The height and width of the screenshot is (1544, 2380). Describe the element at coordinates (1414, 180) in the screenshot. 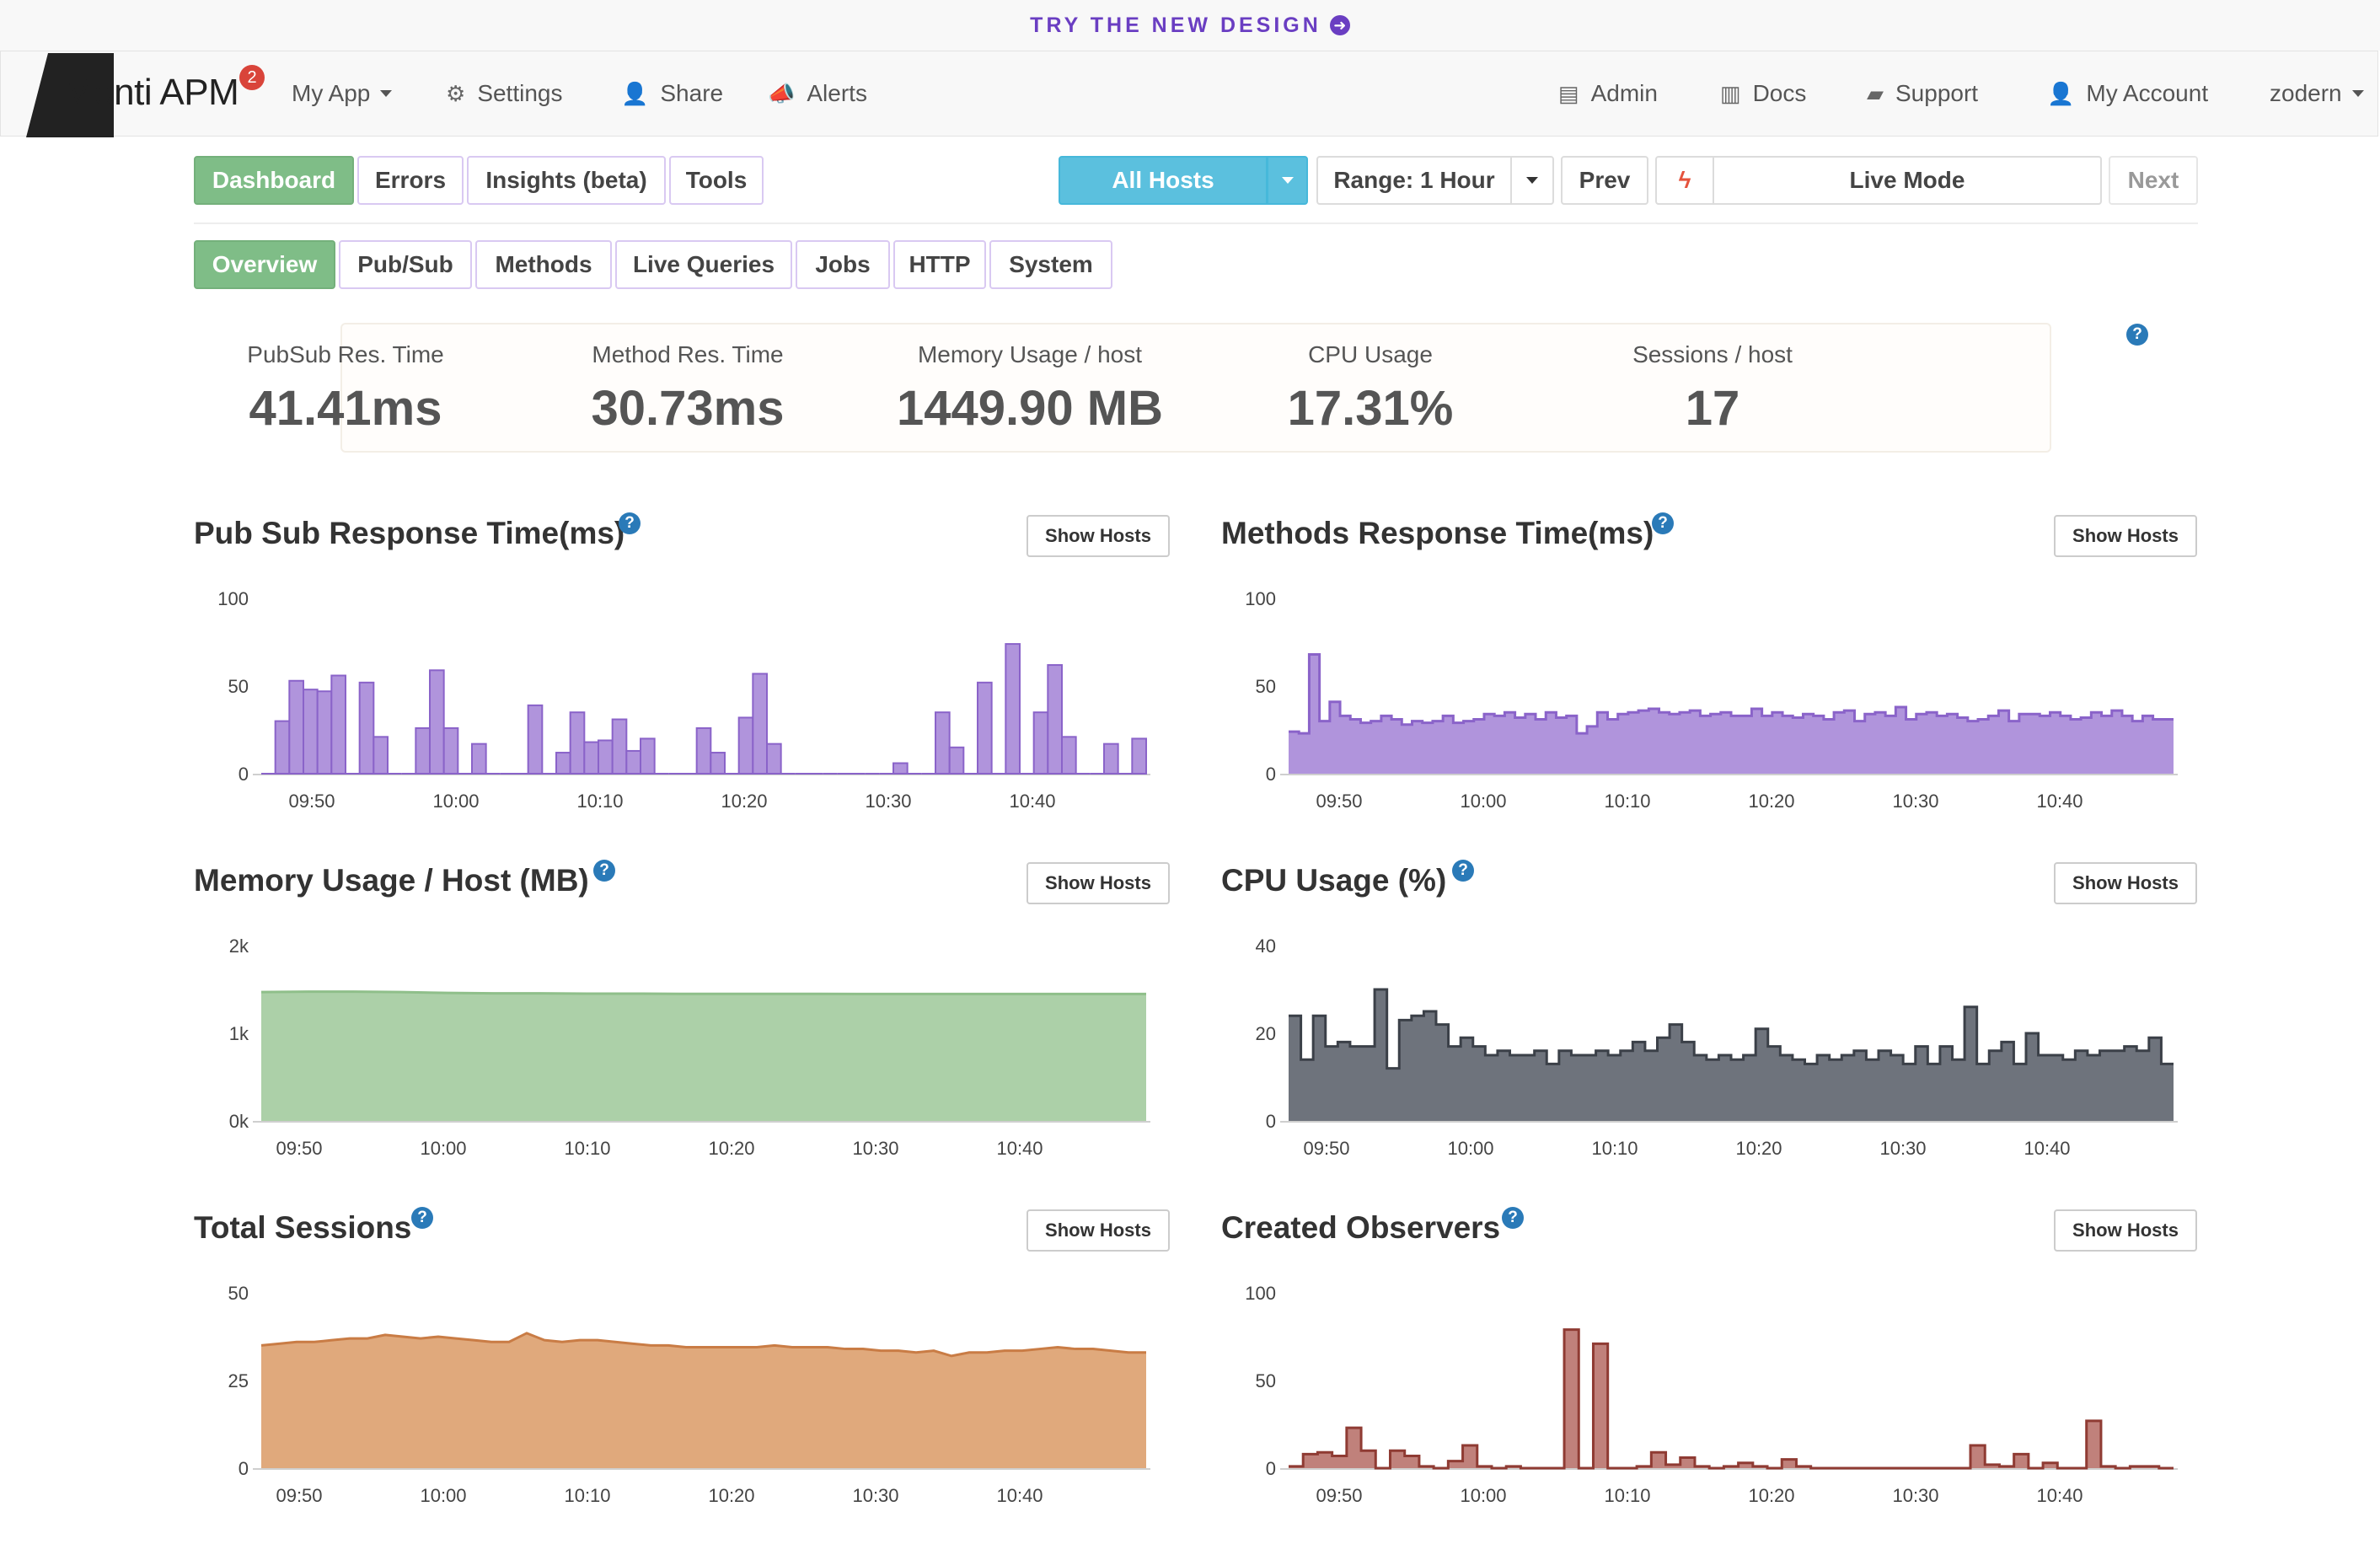

I see `range-selector: Range: 1 Hour` at that location.